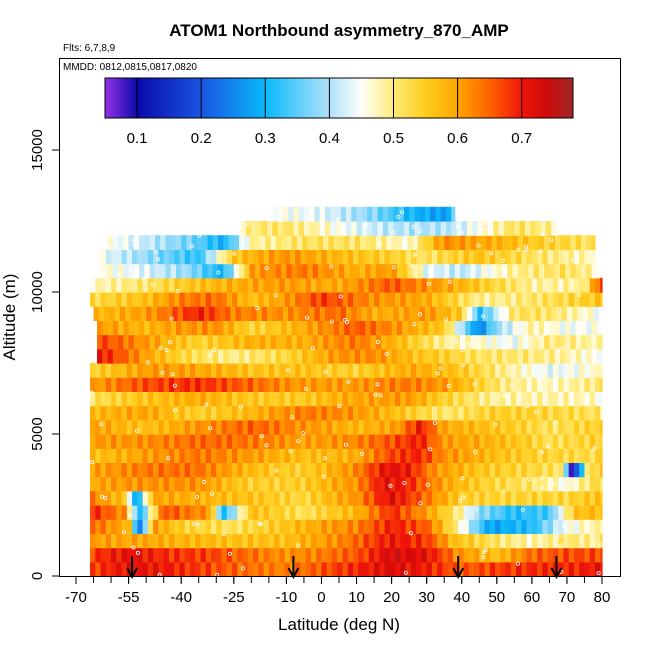 Image resolution: width=650 pixels, height=650 pixels. Describe the element at coordinates (37, 576) in the screenshot. I see `y-tick-label: 0` at that location.